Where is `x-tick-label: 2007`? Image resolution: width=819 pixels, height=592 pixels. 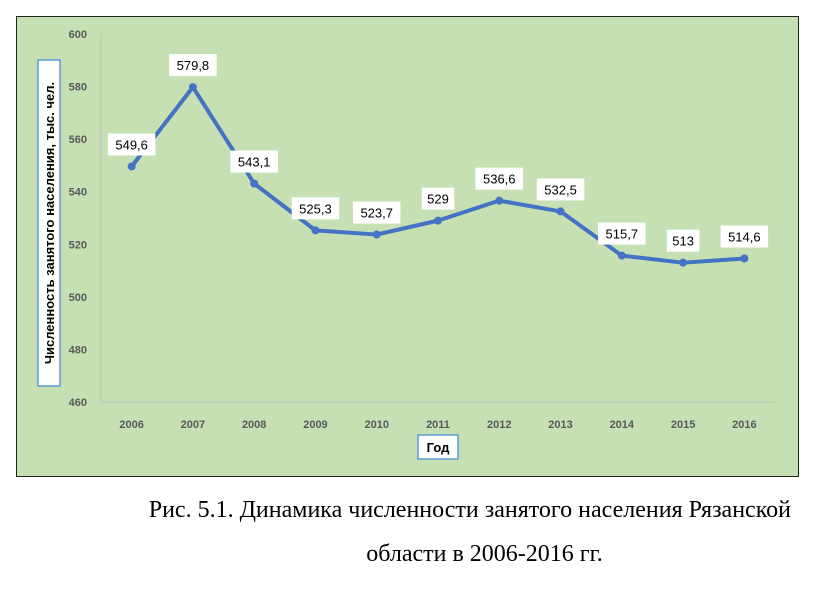
x-tick-label: 2007 is located at coordinates (193, 425).